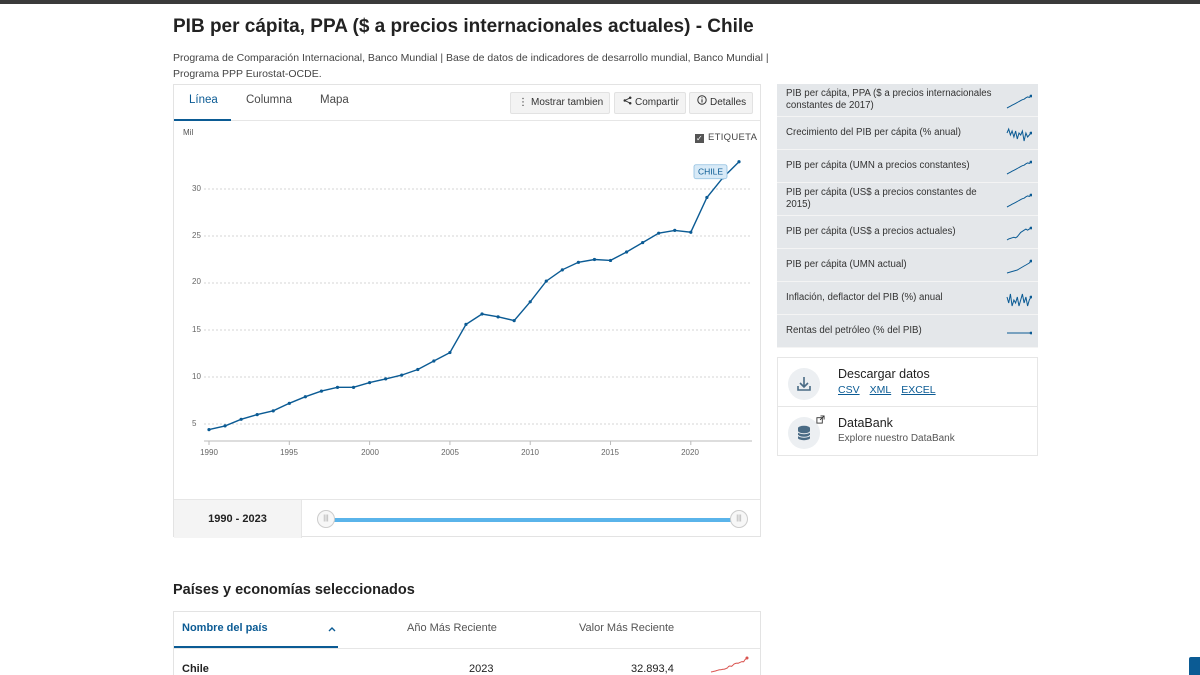 The height and width of the screenshot is (675, 1200). What do you see at coordinates (726, 137) in the screenshot?
I see `label-toggle: ✓ ETIQUETA` at bounding box center [726, 137].